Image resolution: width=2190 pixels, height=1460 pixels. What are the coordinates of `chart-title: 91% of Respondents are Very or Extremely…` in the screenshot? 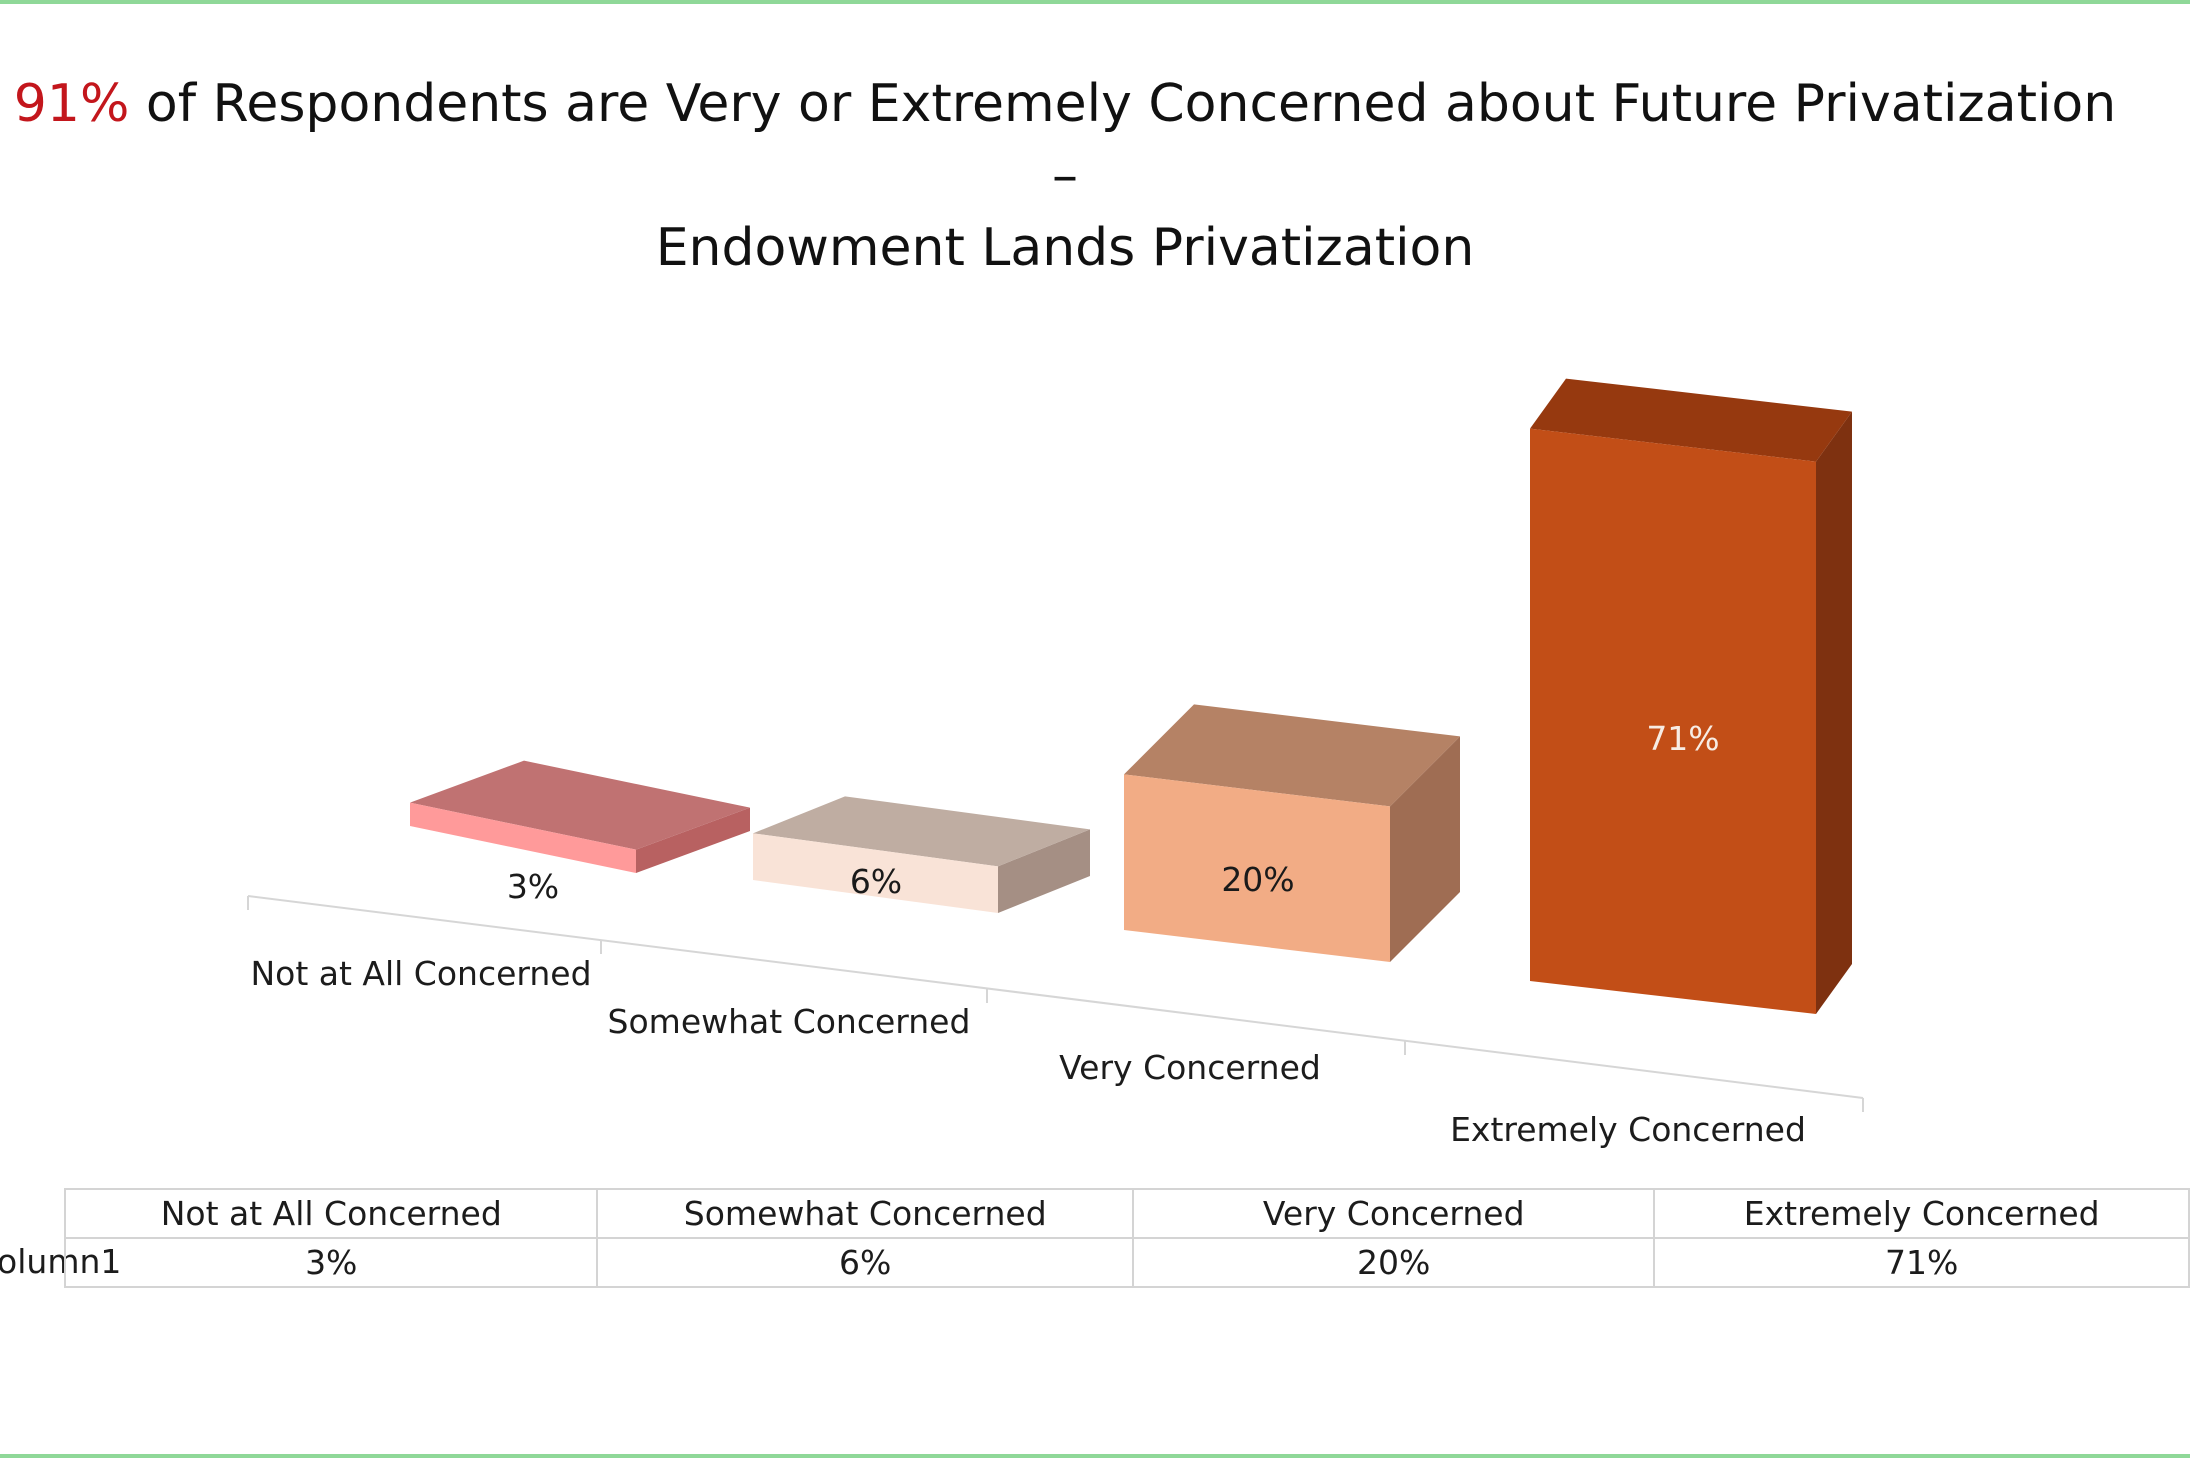 It's located at (1065, 176).